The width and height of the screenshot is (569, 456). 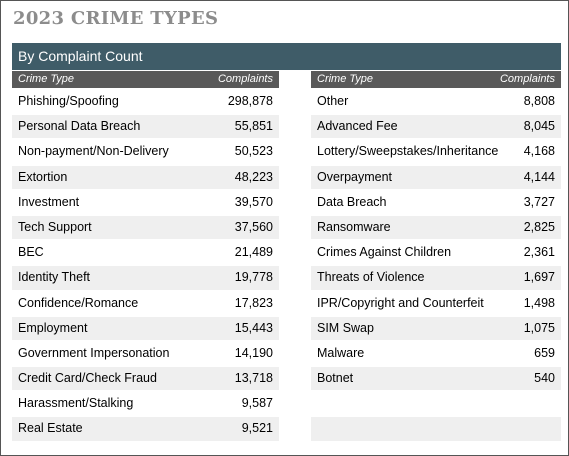 I want to click on crime-type-cell: Confidence/Romance, so click(x=78, y=302).